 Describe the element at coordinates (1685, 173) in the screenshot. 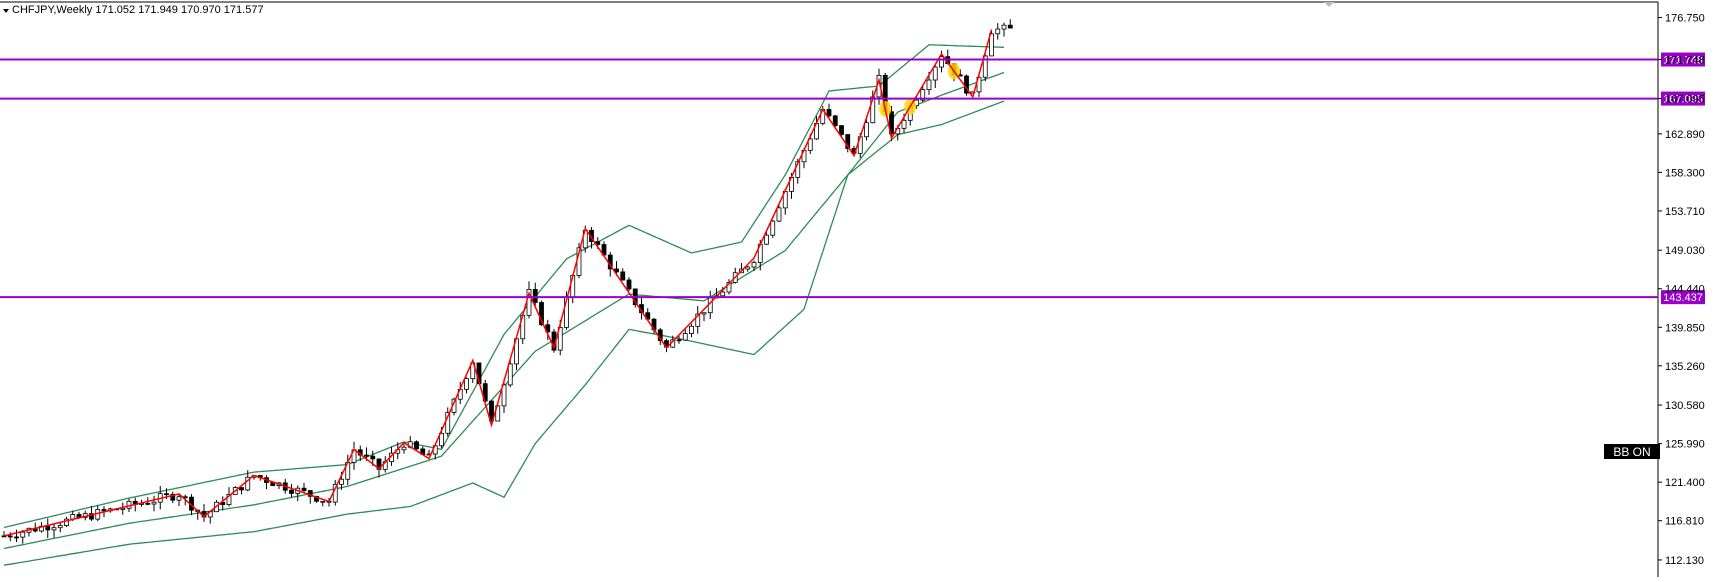

I see `y-tick-label: 158.300` at that location.